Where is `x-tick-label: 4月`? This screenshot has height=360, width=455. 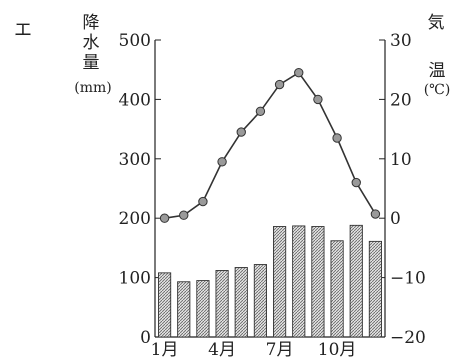 x-tick-label: 4月 is located at coordinates (222, 350).